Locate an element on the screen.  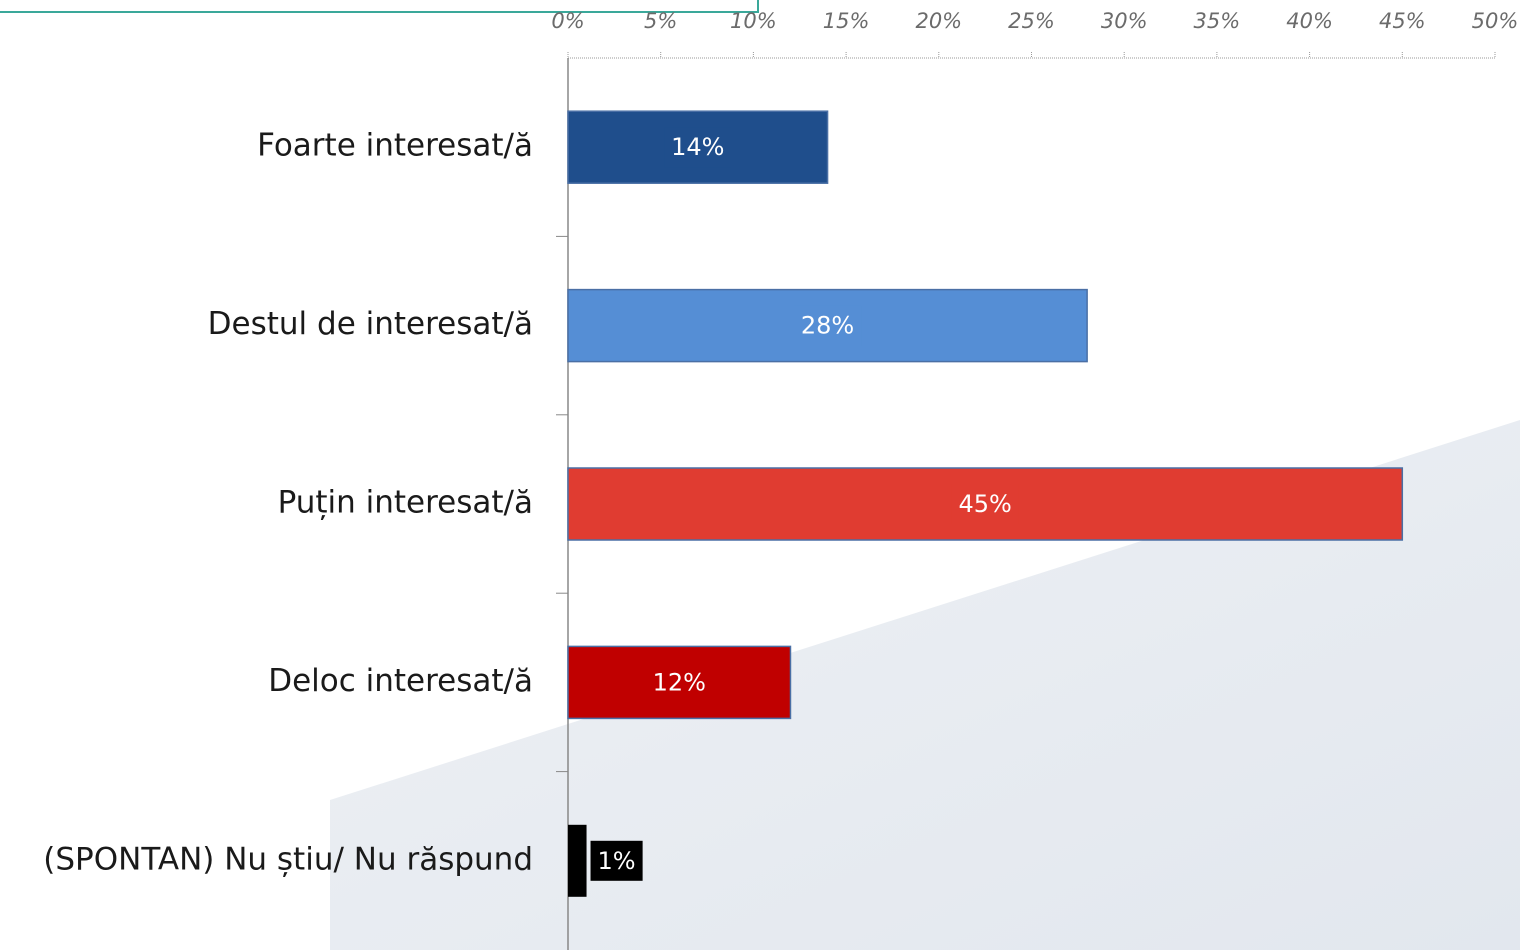
x-tick-label: 30% is located at coordinates (1124, 21).